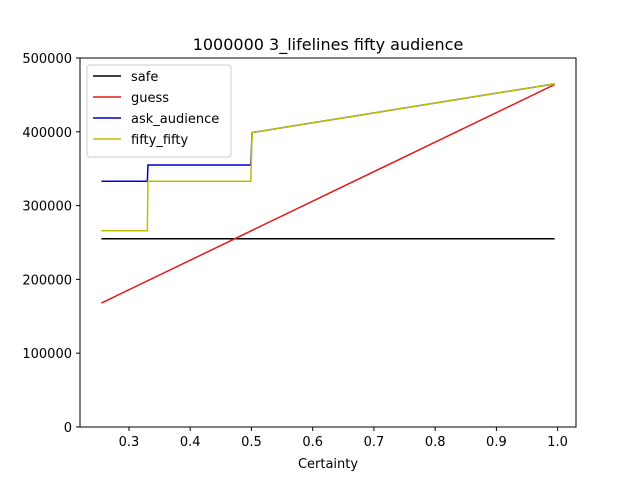 This screenshot has height=480, width=640. What do you see at coordinates (68, 428) in the screenshot?
I see `y-tick-label: 0` at bounding box center [68, 428].